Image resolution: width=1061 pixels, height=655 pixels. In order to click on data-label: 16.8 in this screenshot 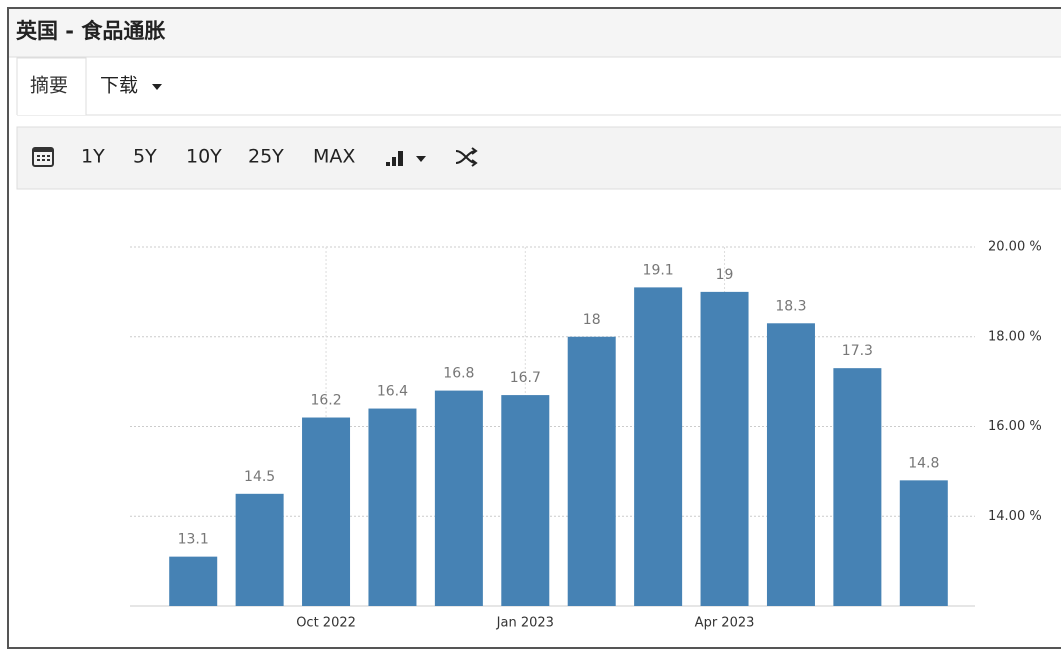, I will do `click(458, 374)`.